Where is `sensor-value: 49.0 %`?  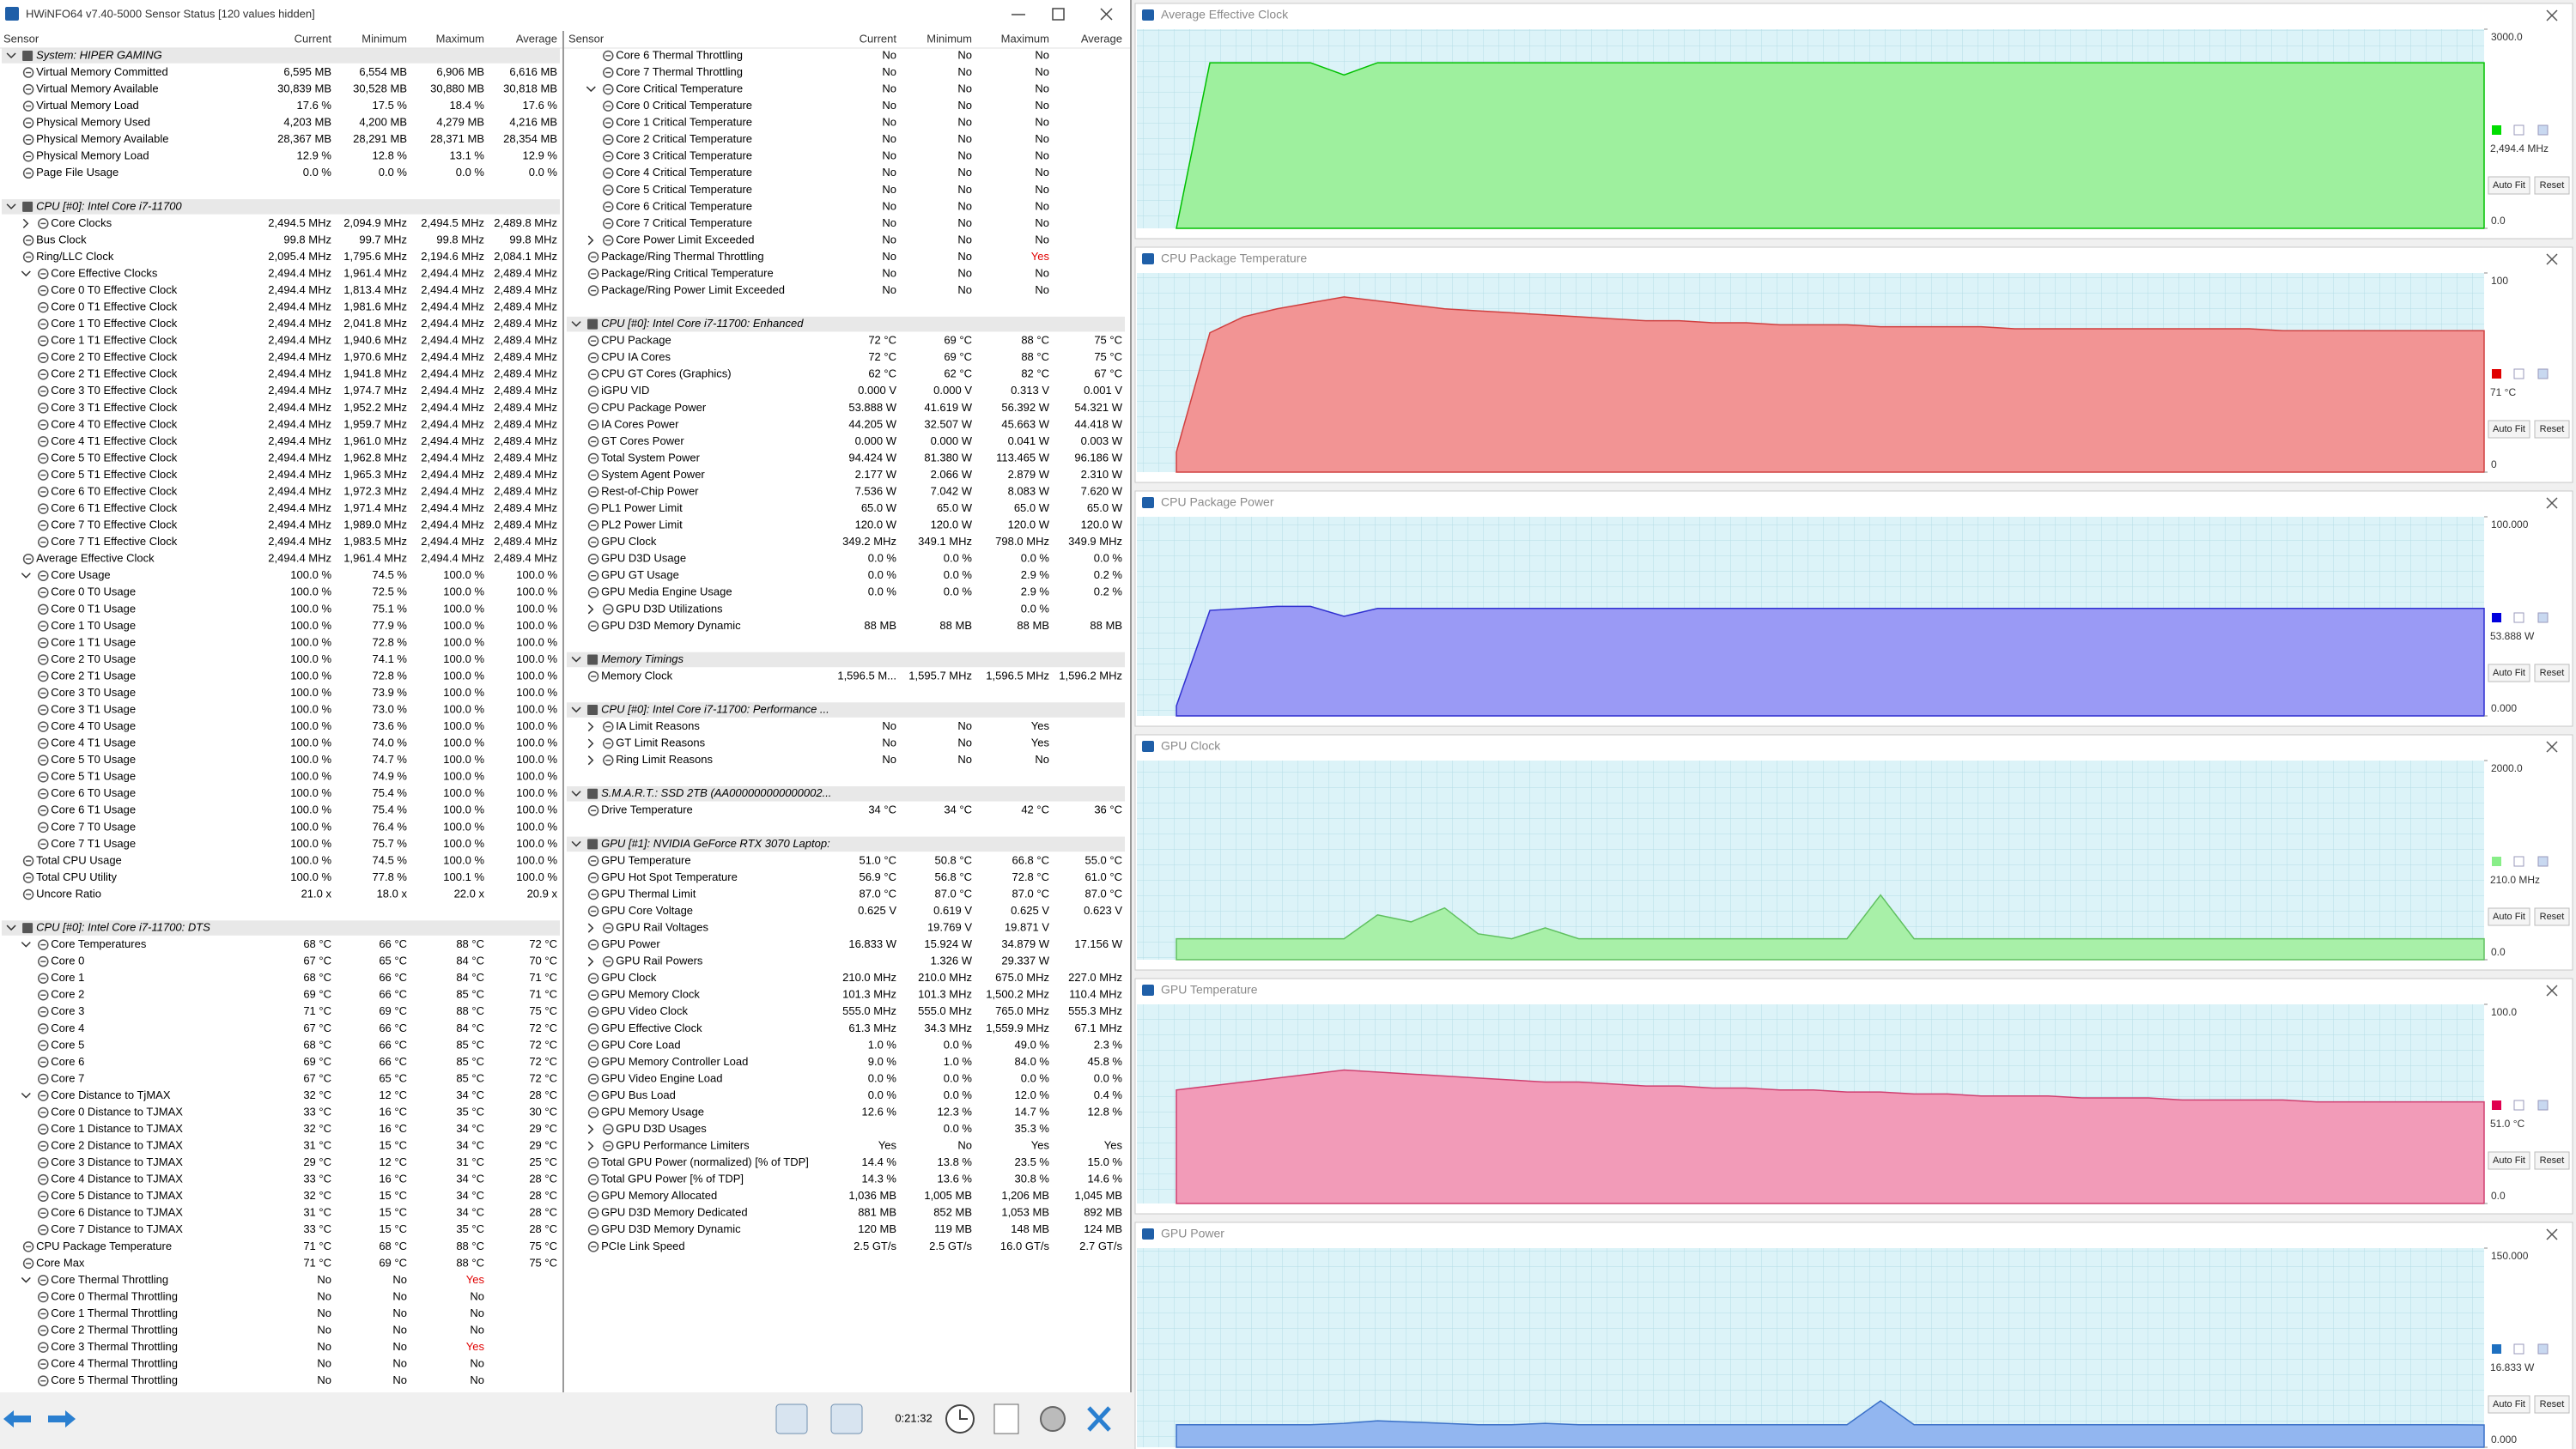 sensor-value: 49.0 % is located at coordinates (1032, 1044).